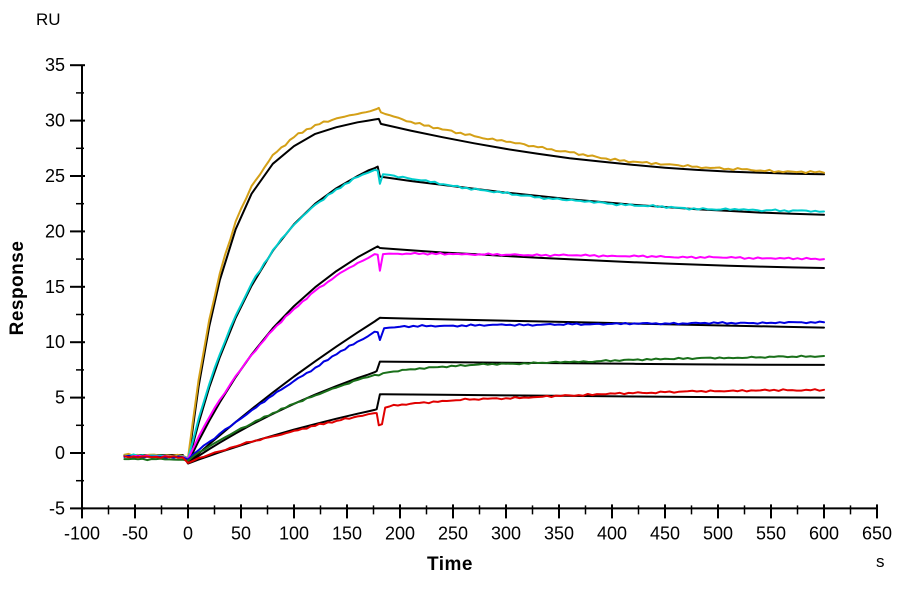 This screenshot has width=900, height=600. I want to click on y-tick-label: 5, so click(60, 398).